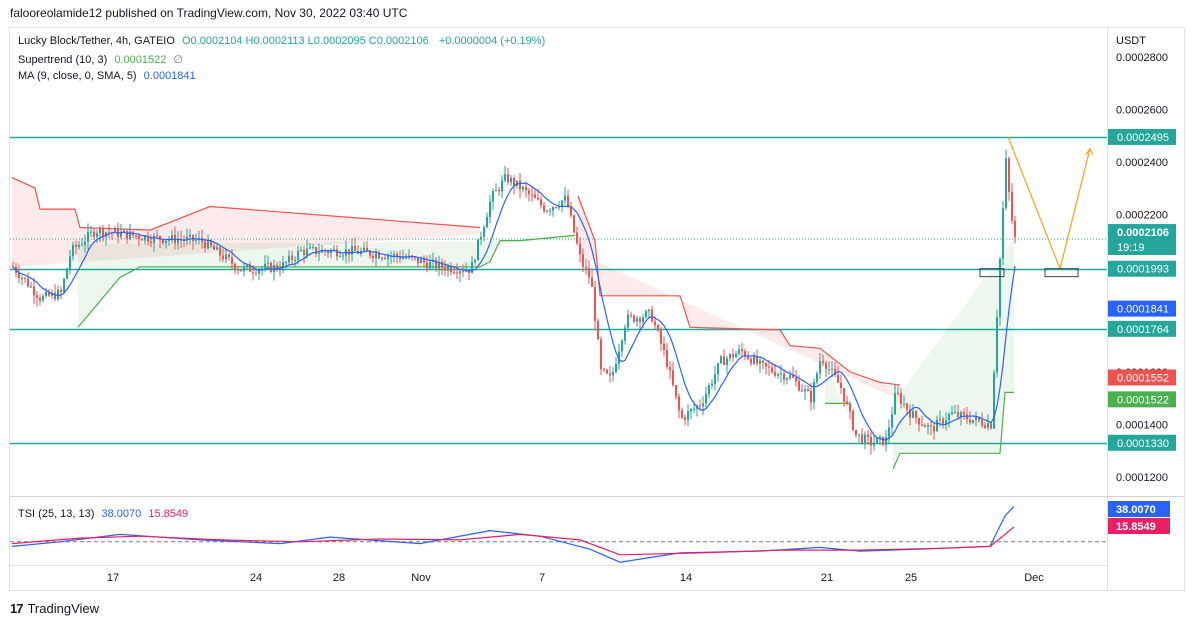 This screenshot has height=627, width=1194. I want to click on supertrend-label: Supertrend (10, 3), so click(63, 60).